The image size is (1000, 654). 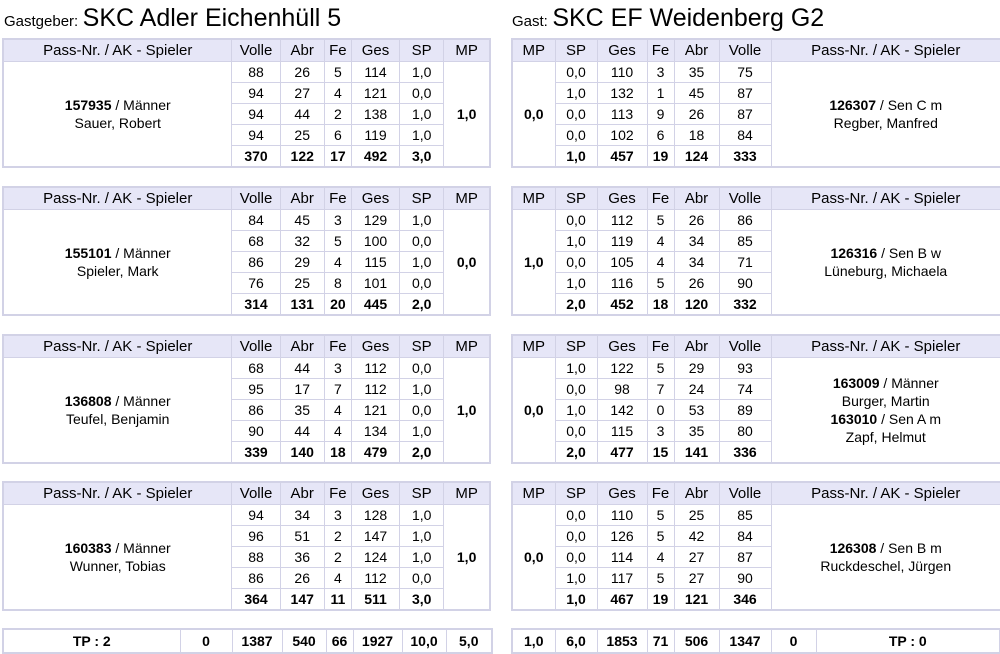 What do you see at coordinates (375, 220) in the screenshot?
I see `score-cell: 129` at bounding box center [375, 220].